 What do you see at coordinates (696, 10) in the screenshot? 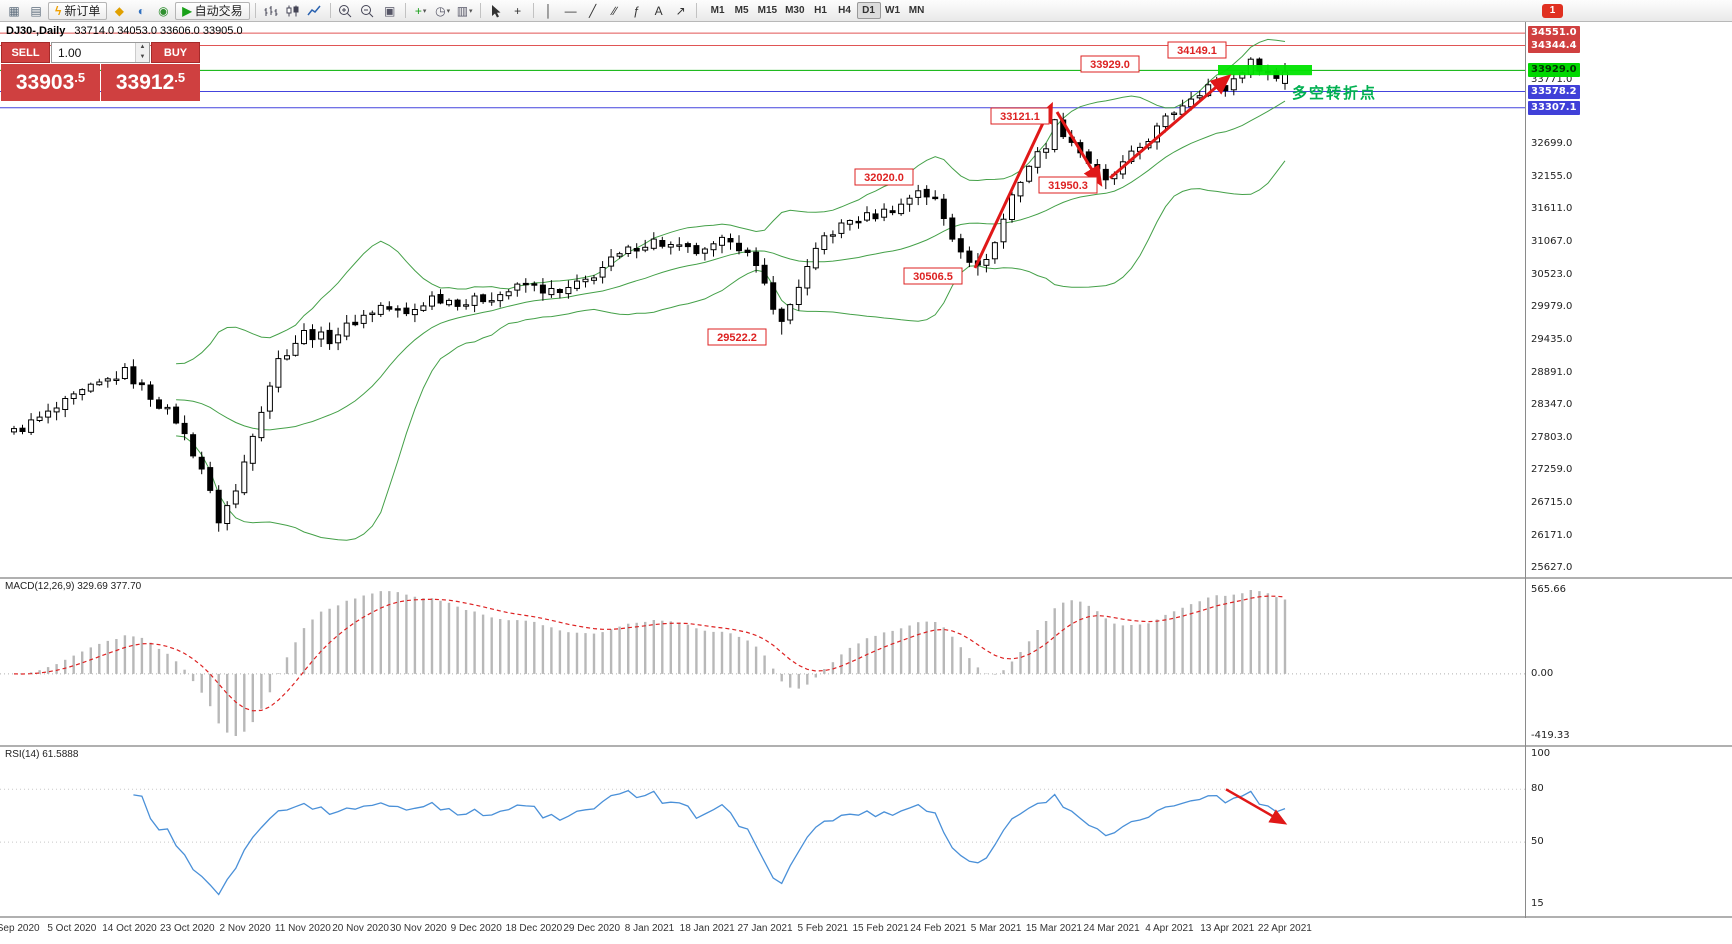
I see `toolbar-separator` at bounding box center [696, 10].